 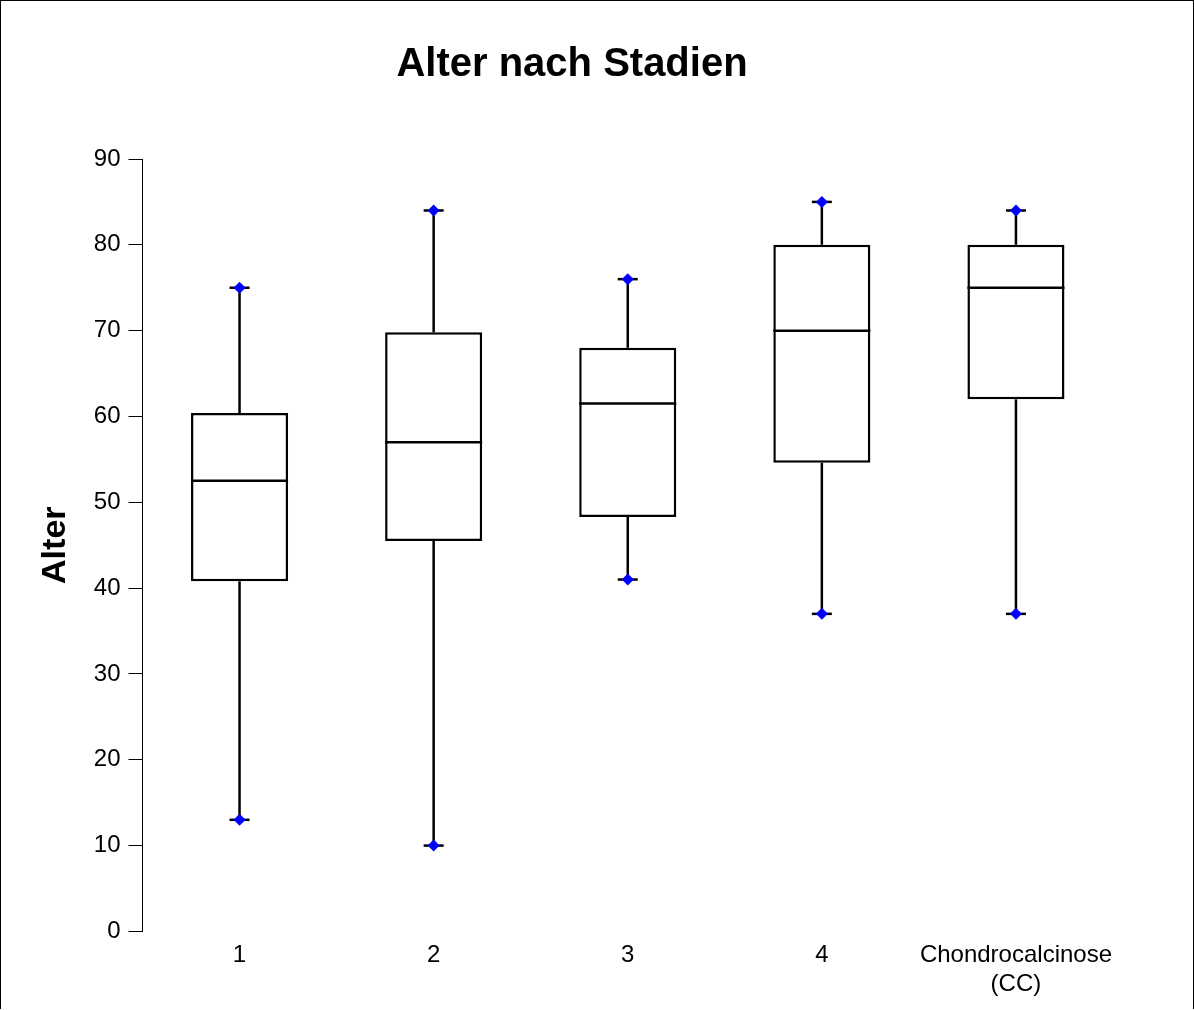 What do you see at coordinates (1016, 968) in the screenshot?
I see `x-tick-label: Chondrocalcinose (CC)` at bounding box center [1016, 968].